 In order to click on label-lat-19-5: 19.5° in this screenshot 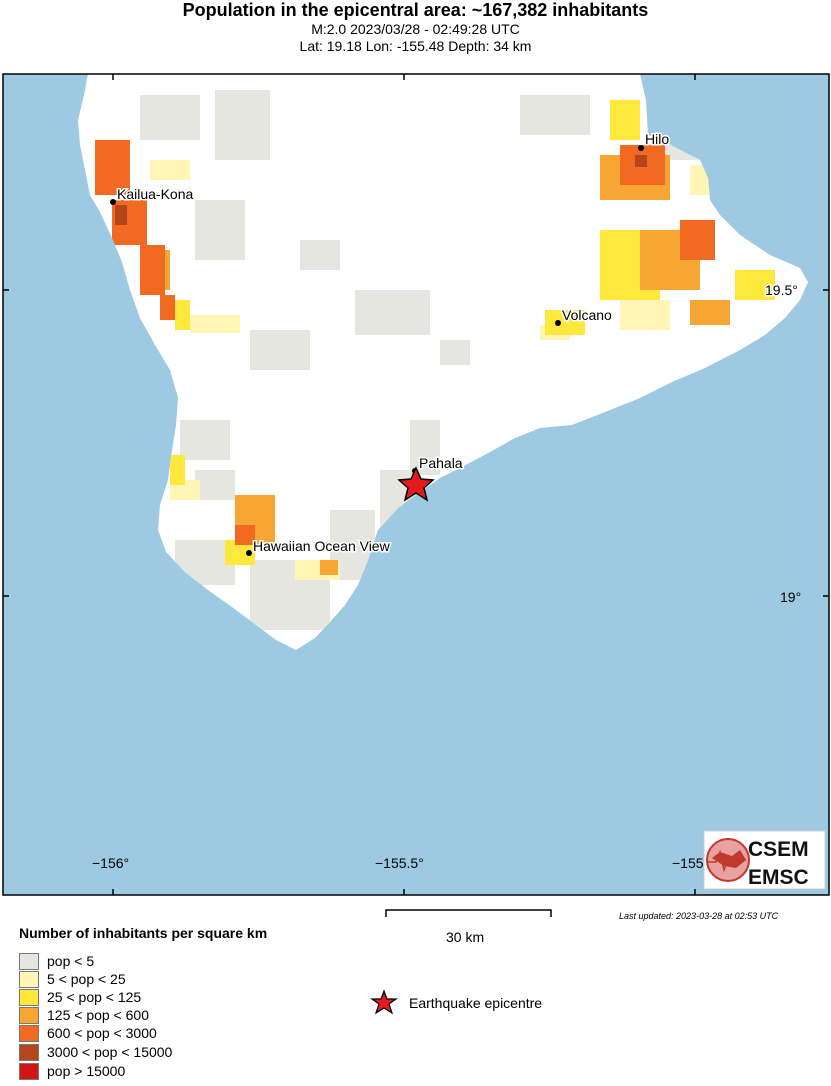, I will do `click(781, 290)`.